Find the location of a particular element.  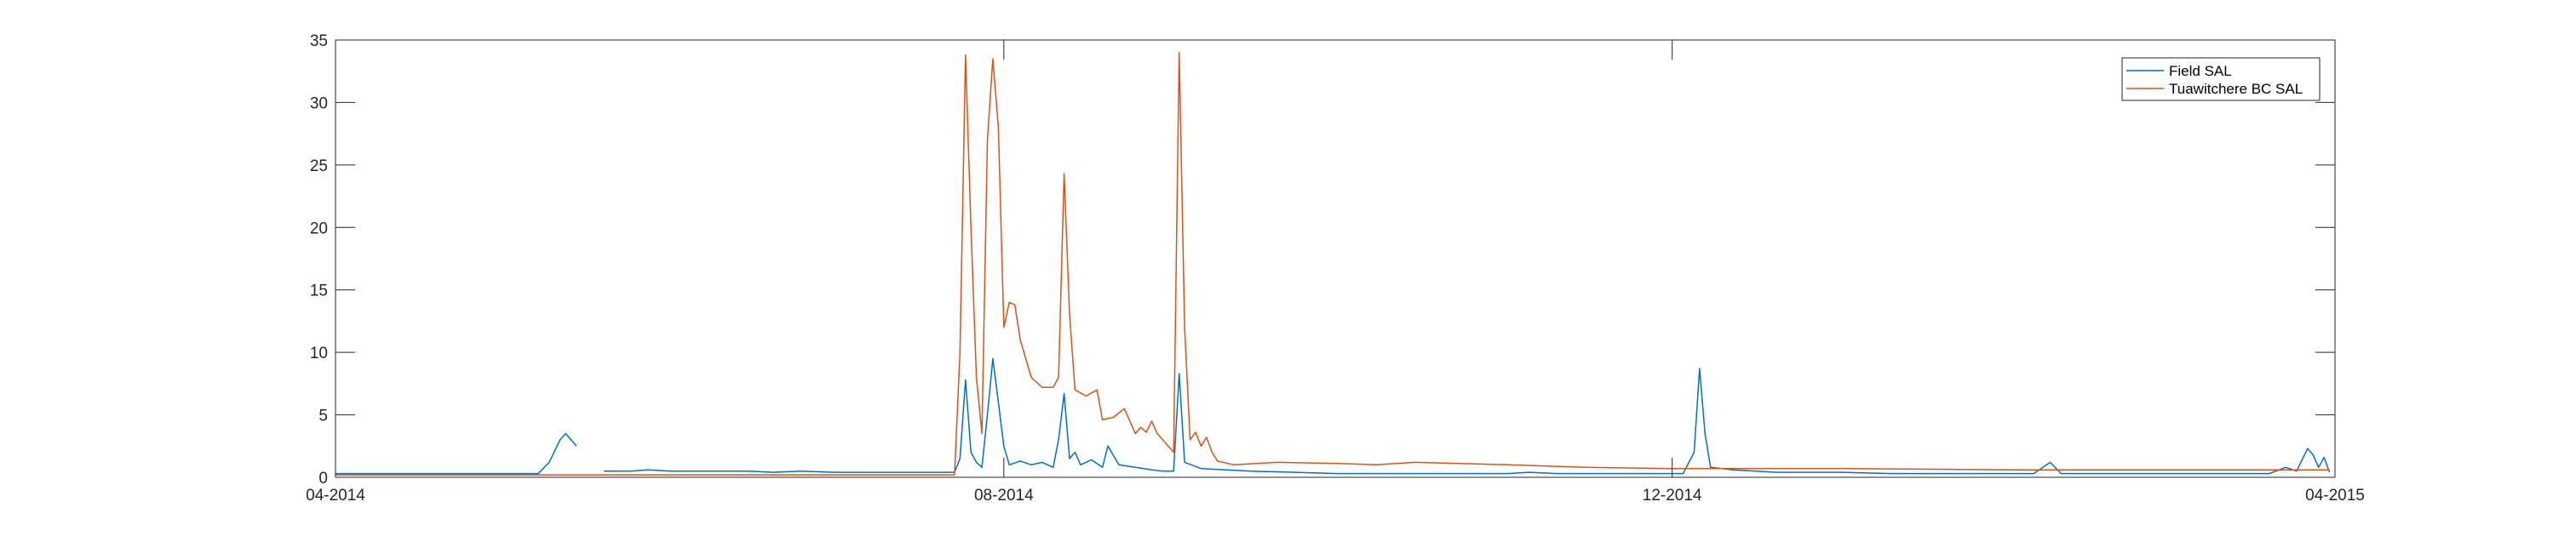

y-tick-label-2: 10 is located at coordinates (319, 353).